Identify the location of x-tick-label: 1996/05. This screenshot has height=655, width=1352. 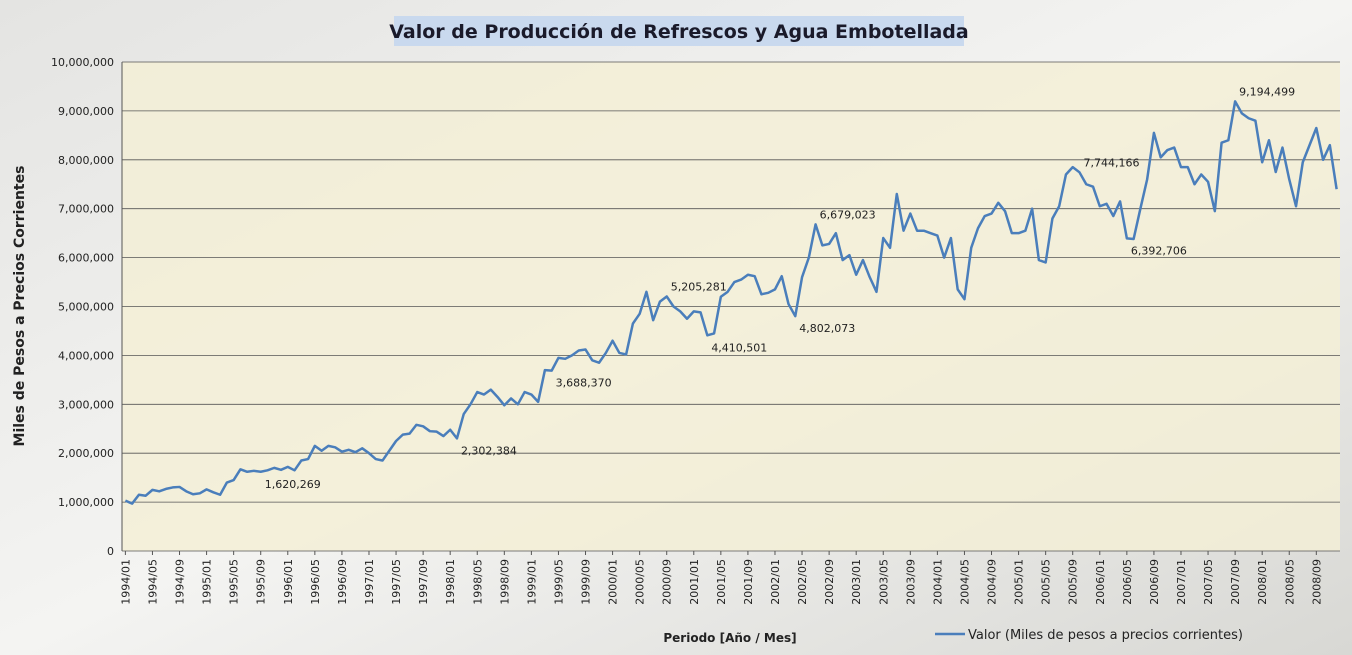
(315, 582).